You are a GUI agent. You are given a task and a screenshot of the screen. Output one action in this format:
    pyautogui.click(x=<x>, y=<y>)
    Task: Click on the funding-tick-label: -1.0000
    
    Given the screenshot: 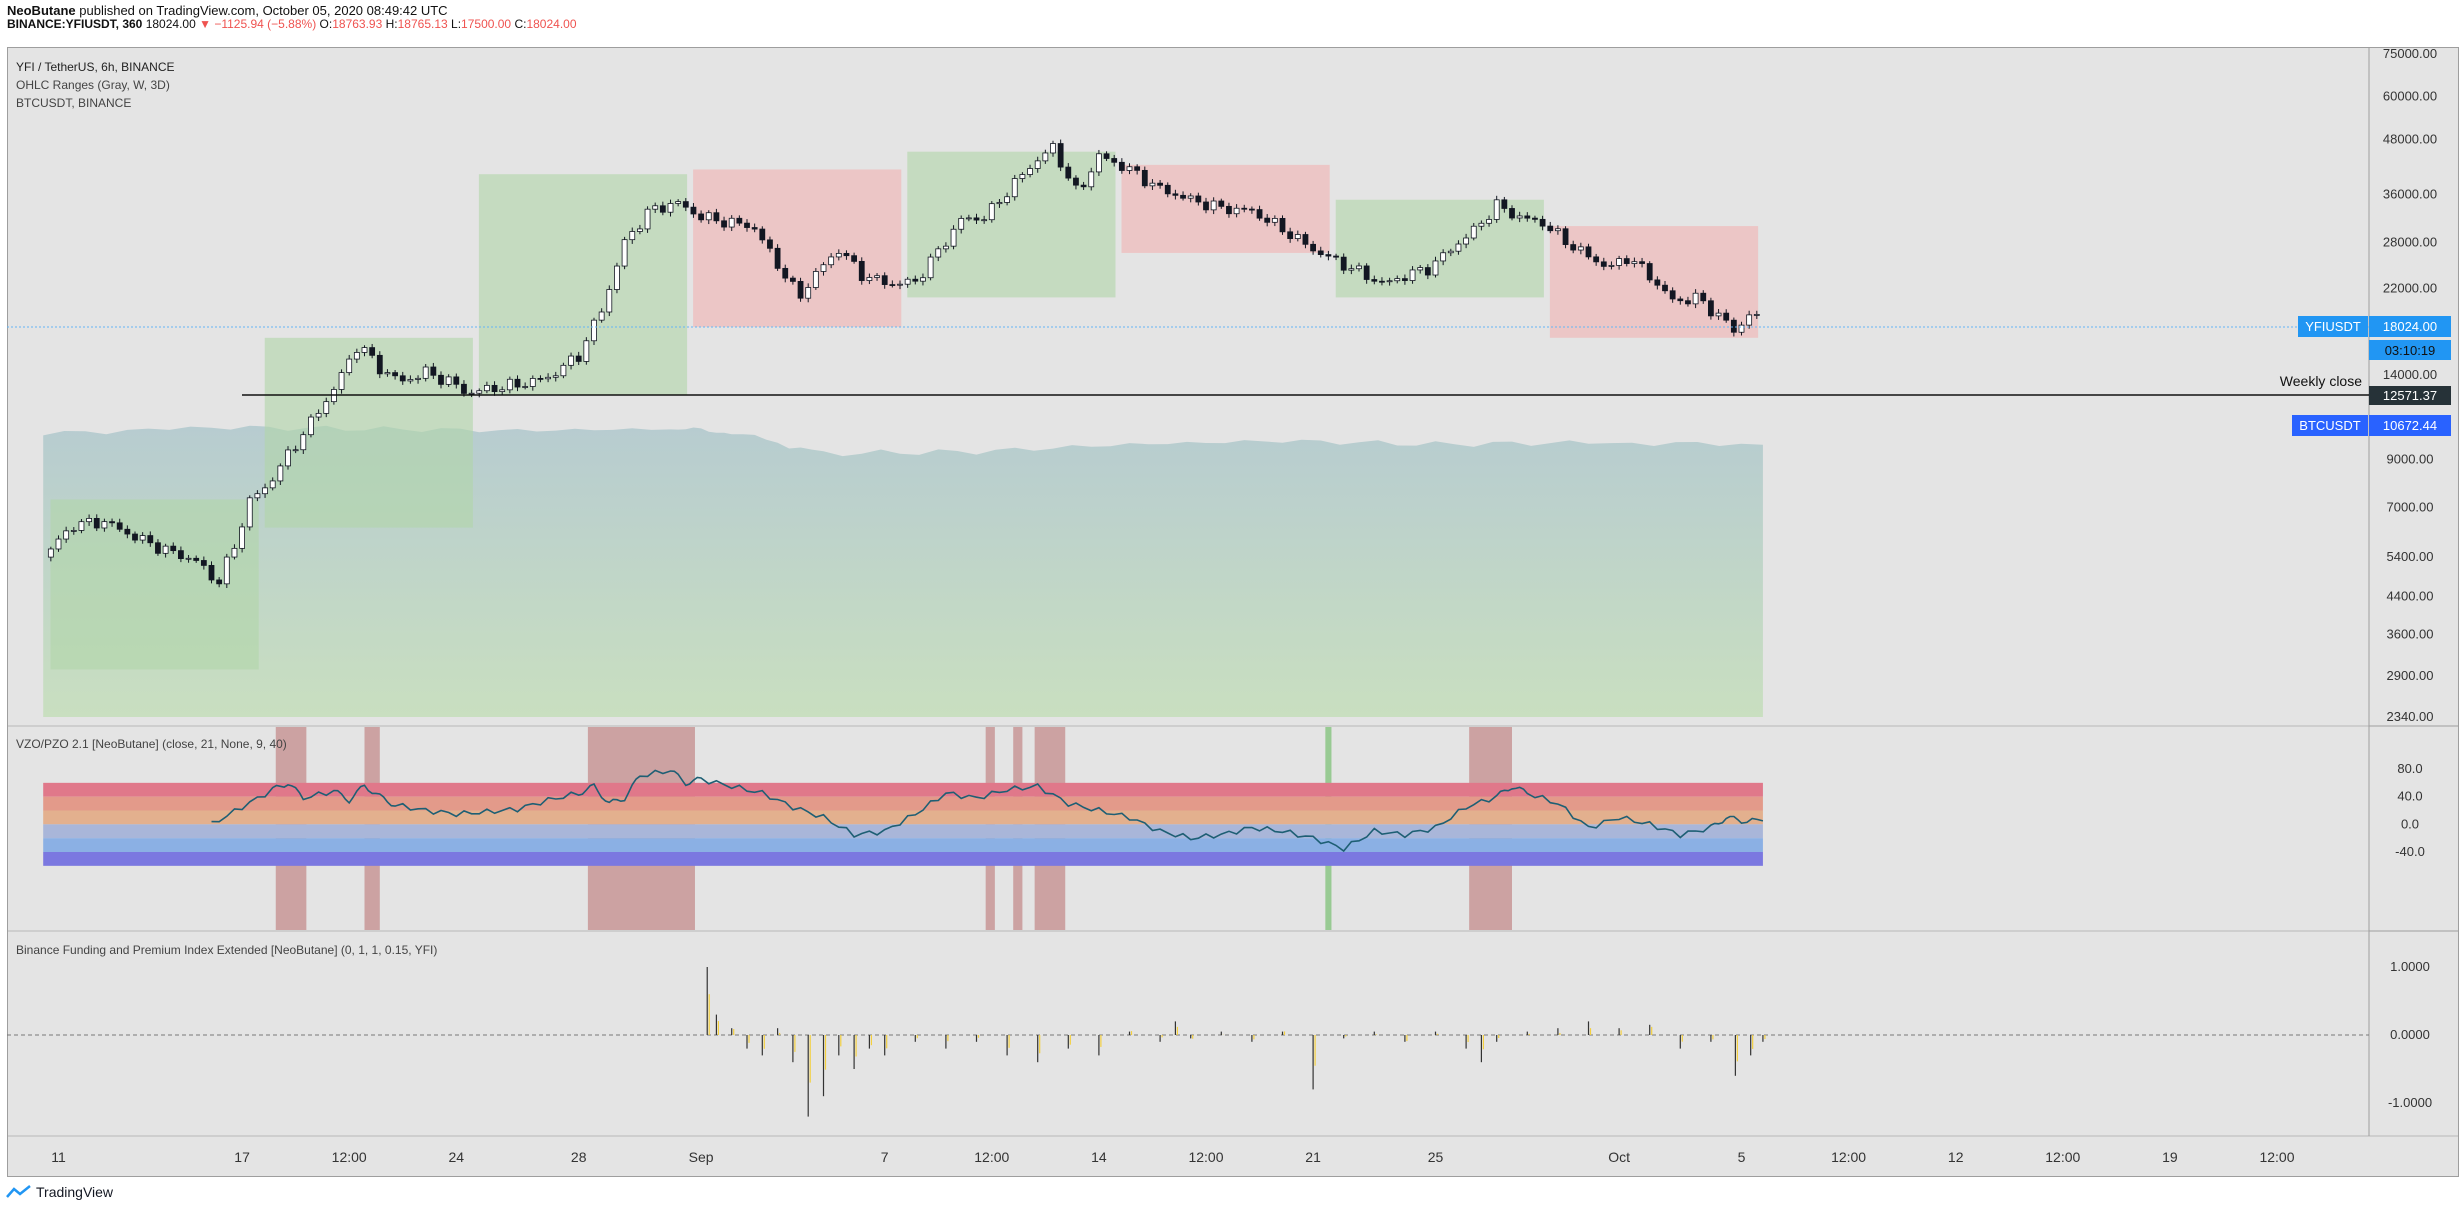 What is the action you would take?
    pyautogui.click(x=2410, y=1102)
    